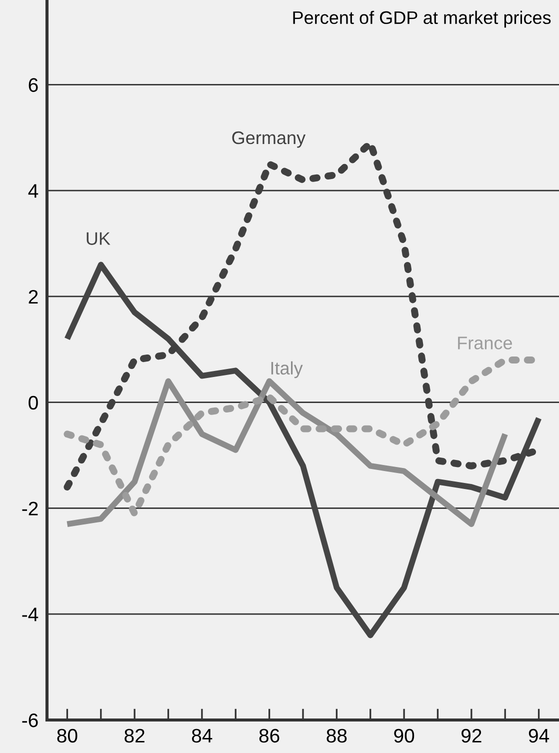 Image resolution: width=559 pixels, height=753 pixels. What do you see at coordinates (33, 297) in the screenshot?
I see `y-tick-label: 2` at bounding box center [33, 297].